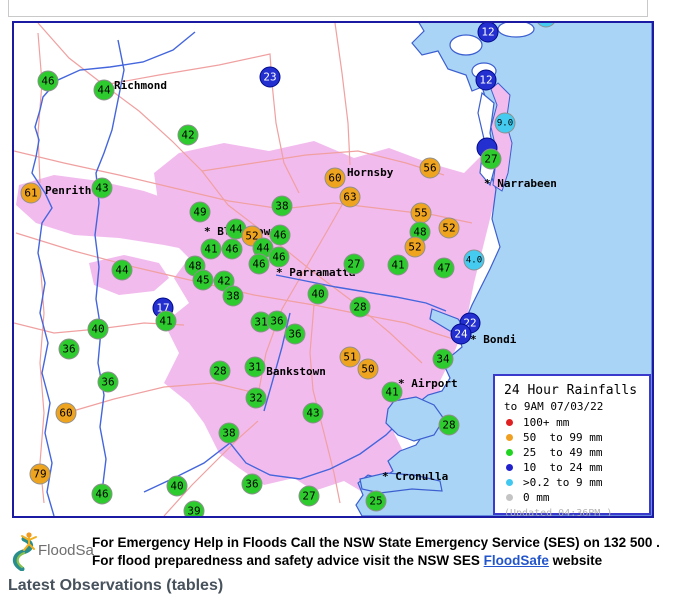 Image resolution: width=698 pixels, height=595 pixels. Describe the element at coordinates (428, 383) in the screenshot. I see `place-label: * Airport` at that location.